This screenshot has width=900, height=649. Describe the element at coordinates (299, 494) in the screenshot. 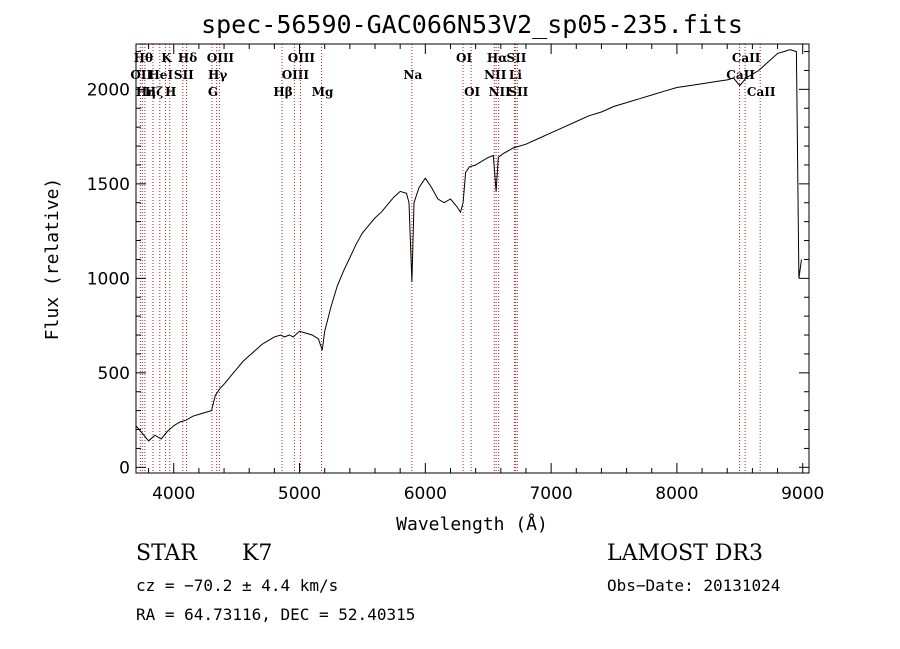

I see `x-tick-label: 5000` at that location.